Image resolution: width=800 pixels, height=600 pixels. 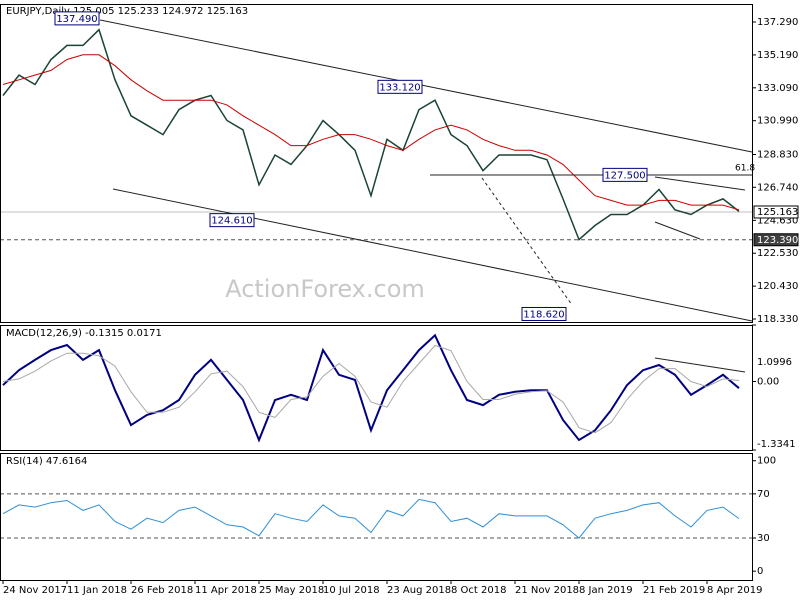 I want to click on x-tick-label: 8 Jan 2019, so click(x=606, y=590).